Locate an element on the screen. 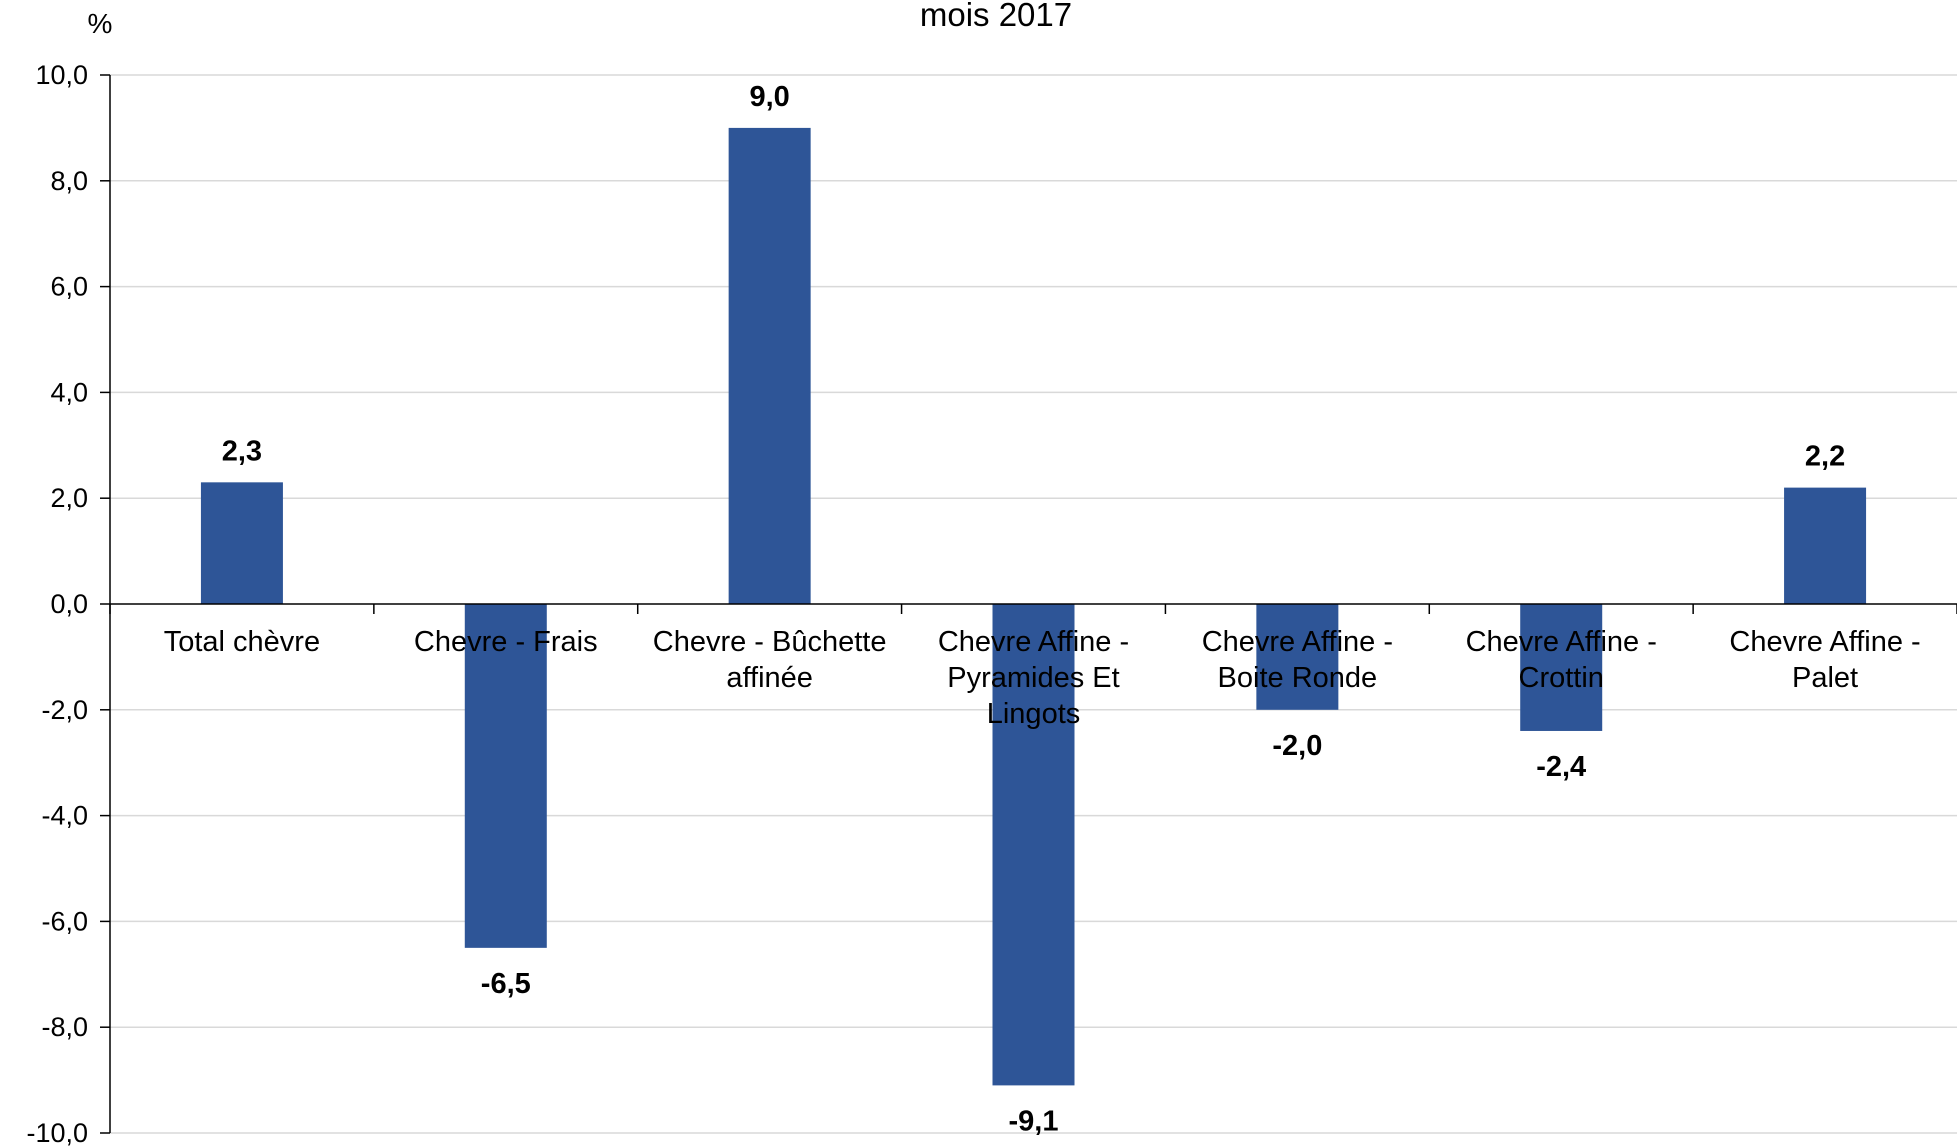 The height and width of the screenshot is (1148, 1957). data-label: 2,2 is located at coordinates (1825, 457).